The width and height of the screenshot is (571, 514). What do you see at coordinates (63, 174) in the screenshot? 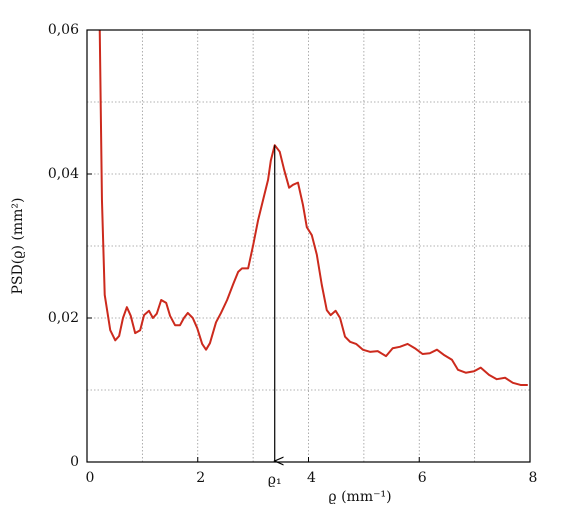
I see `y-tick-label: 0,04` at bounding box center [63, 174].